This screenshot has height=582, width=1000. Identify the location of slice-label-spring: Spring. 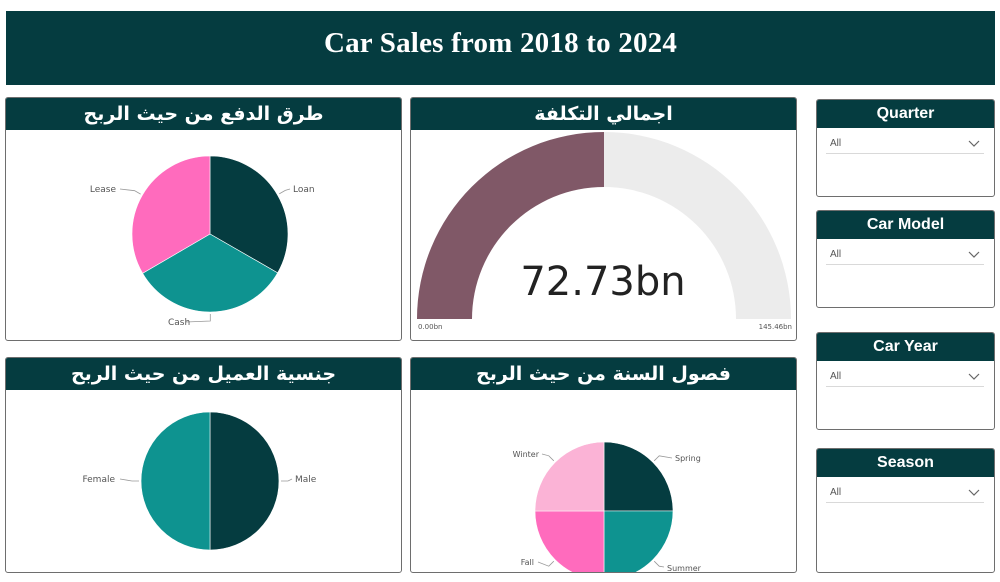
(688, 458).